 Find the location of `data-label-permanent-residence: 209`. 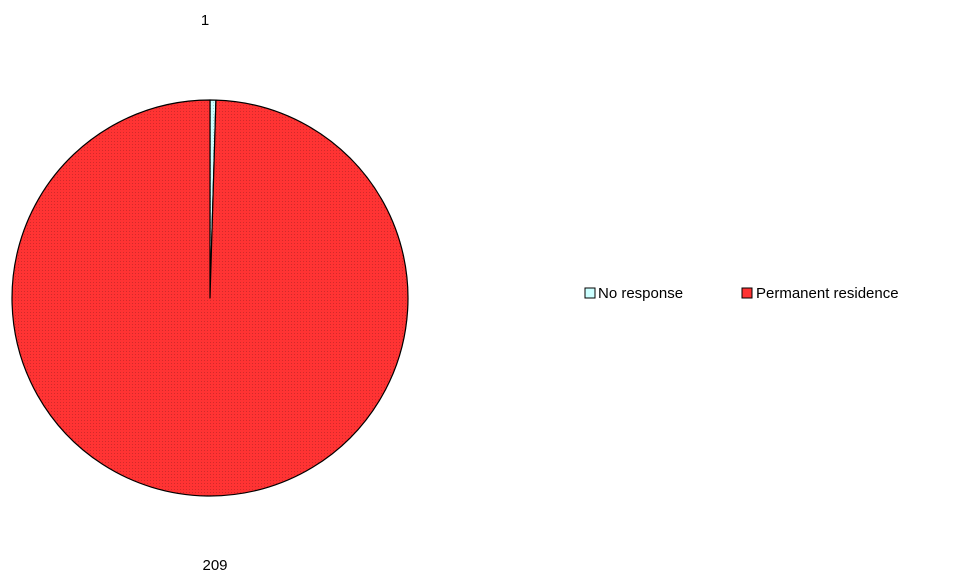

data-label-permanent-residence: 209 is located at coordinates (214, 564).